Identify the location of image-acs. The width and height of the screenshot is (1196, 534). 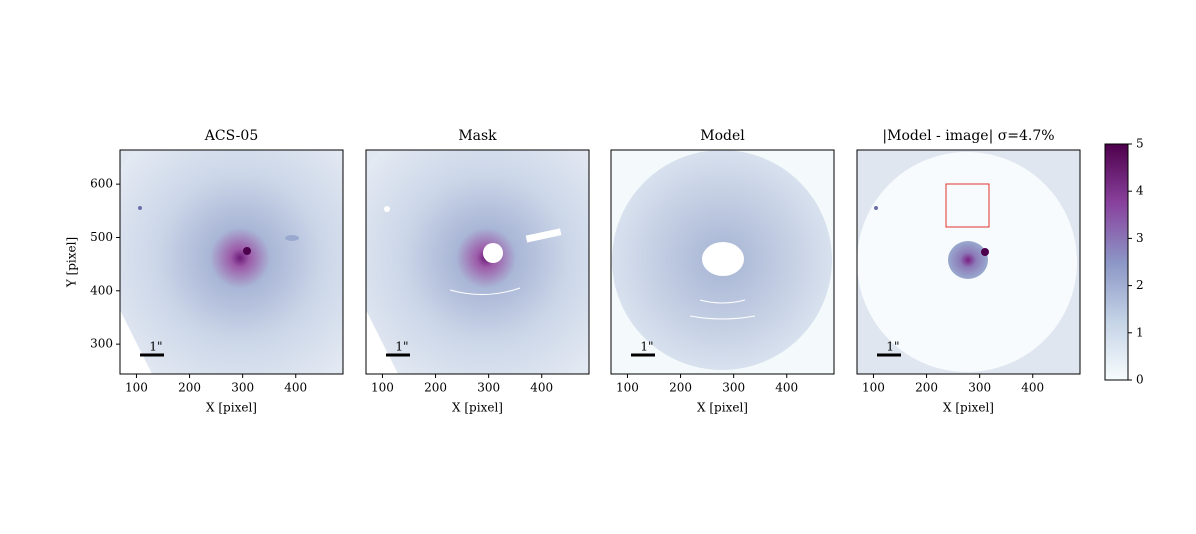
(231, 262).